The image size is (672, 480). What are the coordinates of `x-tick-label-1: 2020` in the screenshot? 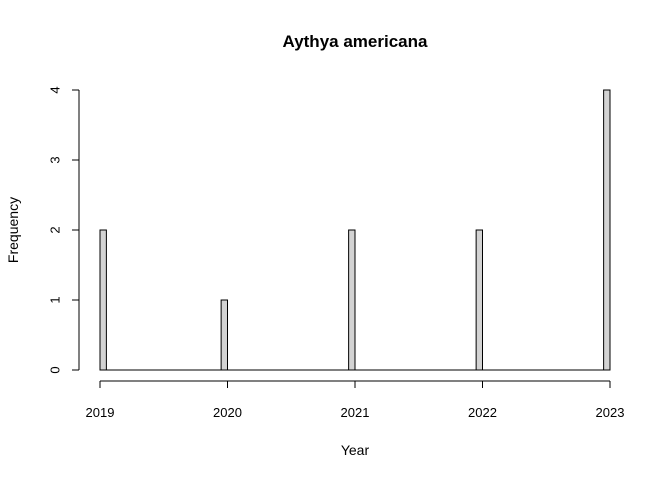 It's located at (227, 412).